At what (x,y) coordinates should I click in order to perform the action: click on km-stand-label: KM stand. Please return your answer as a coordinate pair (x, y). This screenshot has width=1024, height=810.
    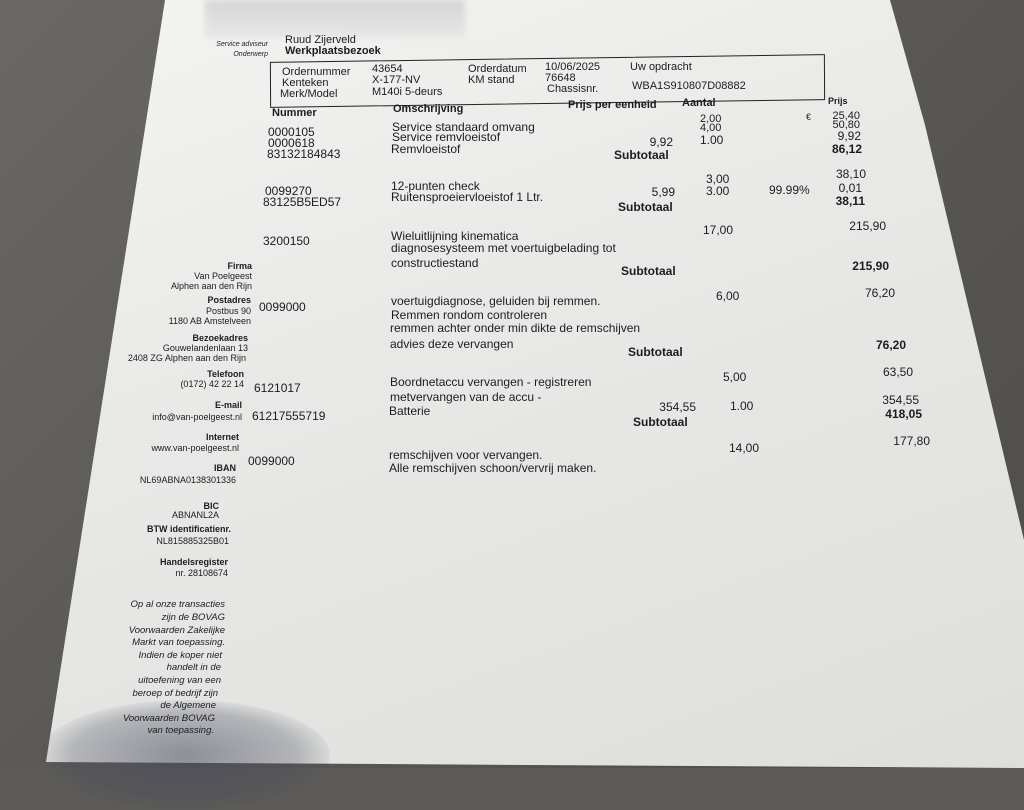
    Looking at the image, I should click on (491, 80).